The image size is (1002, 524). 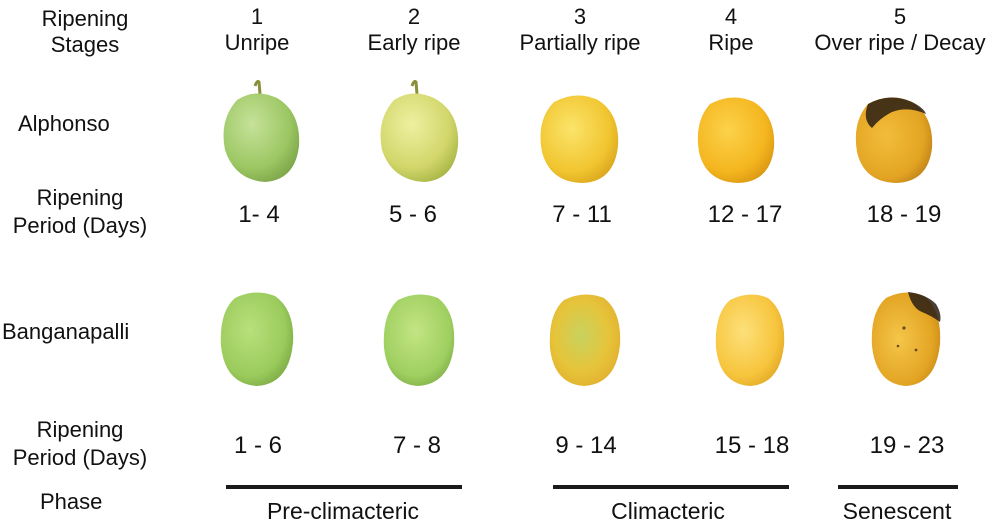 I want to click on ripening-stages-label: Ripening Stages, so click(x=85, y=32).